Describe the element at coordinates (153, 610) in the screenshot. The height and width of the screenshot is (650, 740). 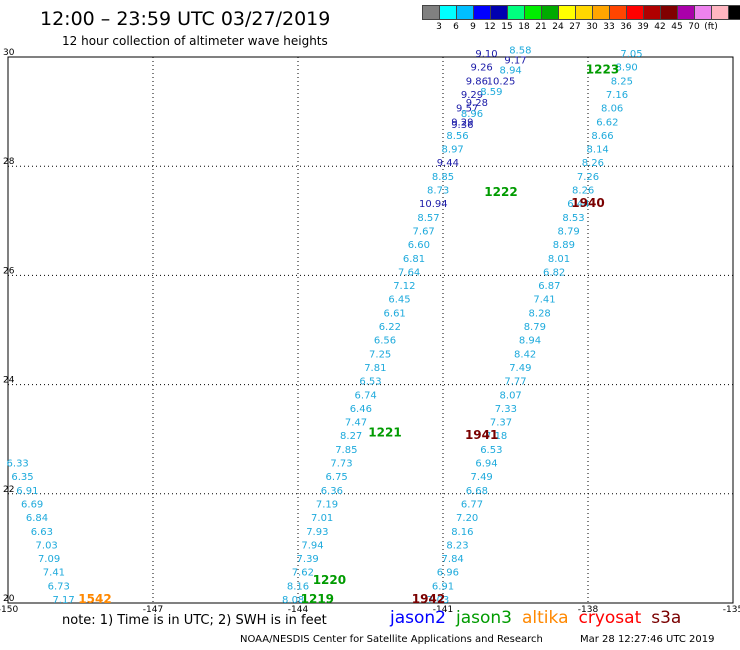
I see `x-tick-label: -147` at that location.